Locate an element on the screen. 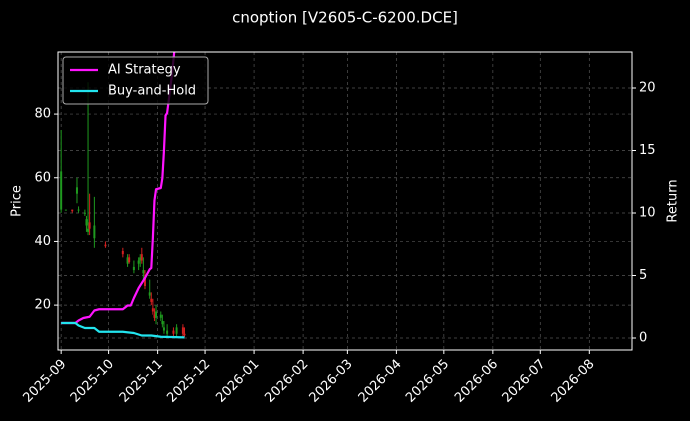 This screenshot has height=421, width=690. x-tick-label: 2026-02 is located at coordinates (286, 381).